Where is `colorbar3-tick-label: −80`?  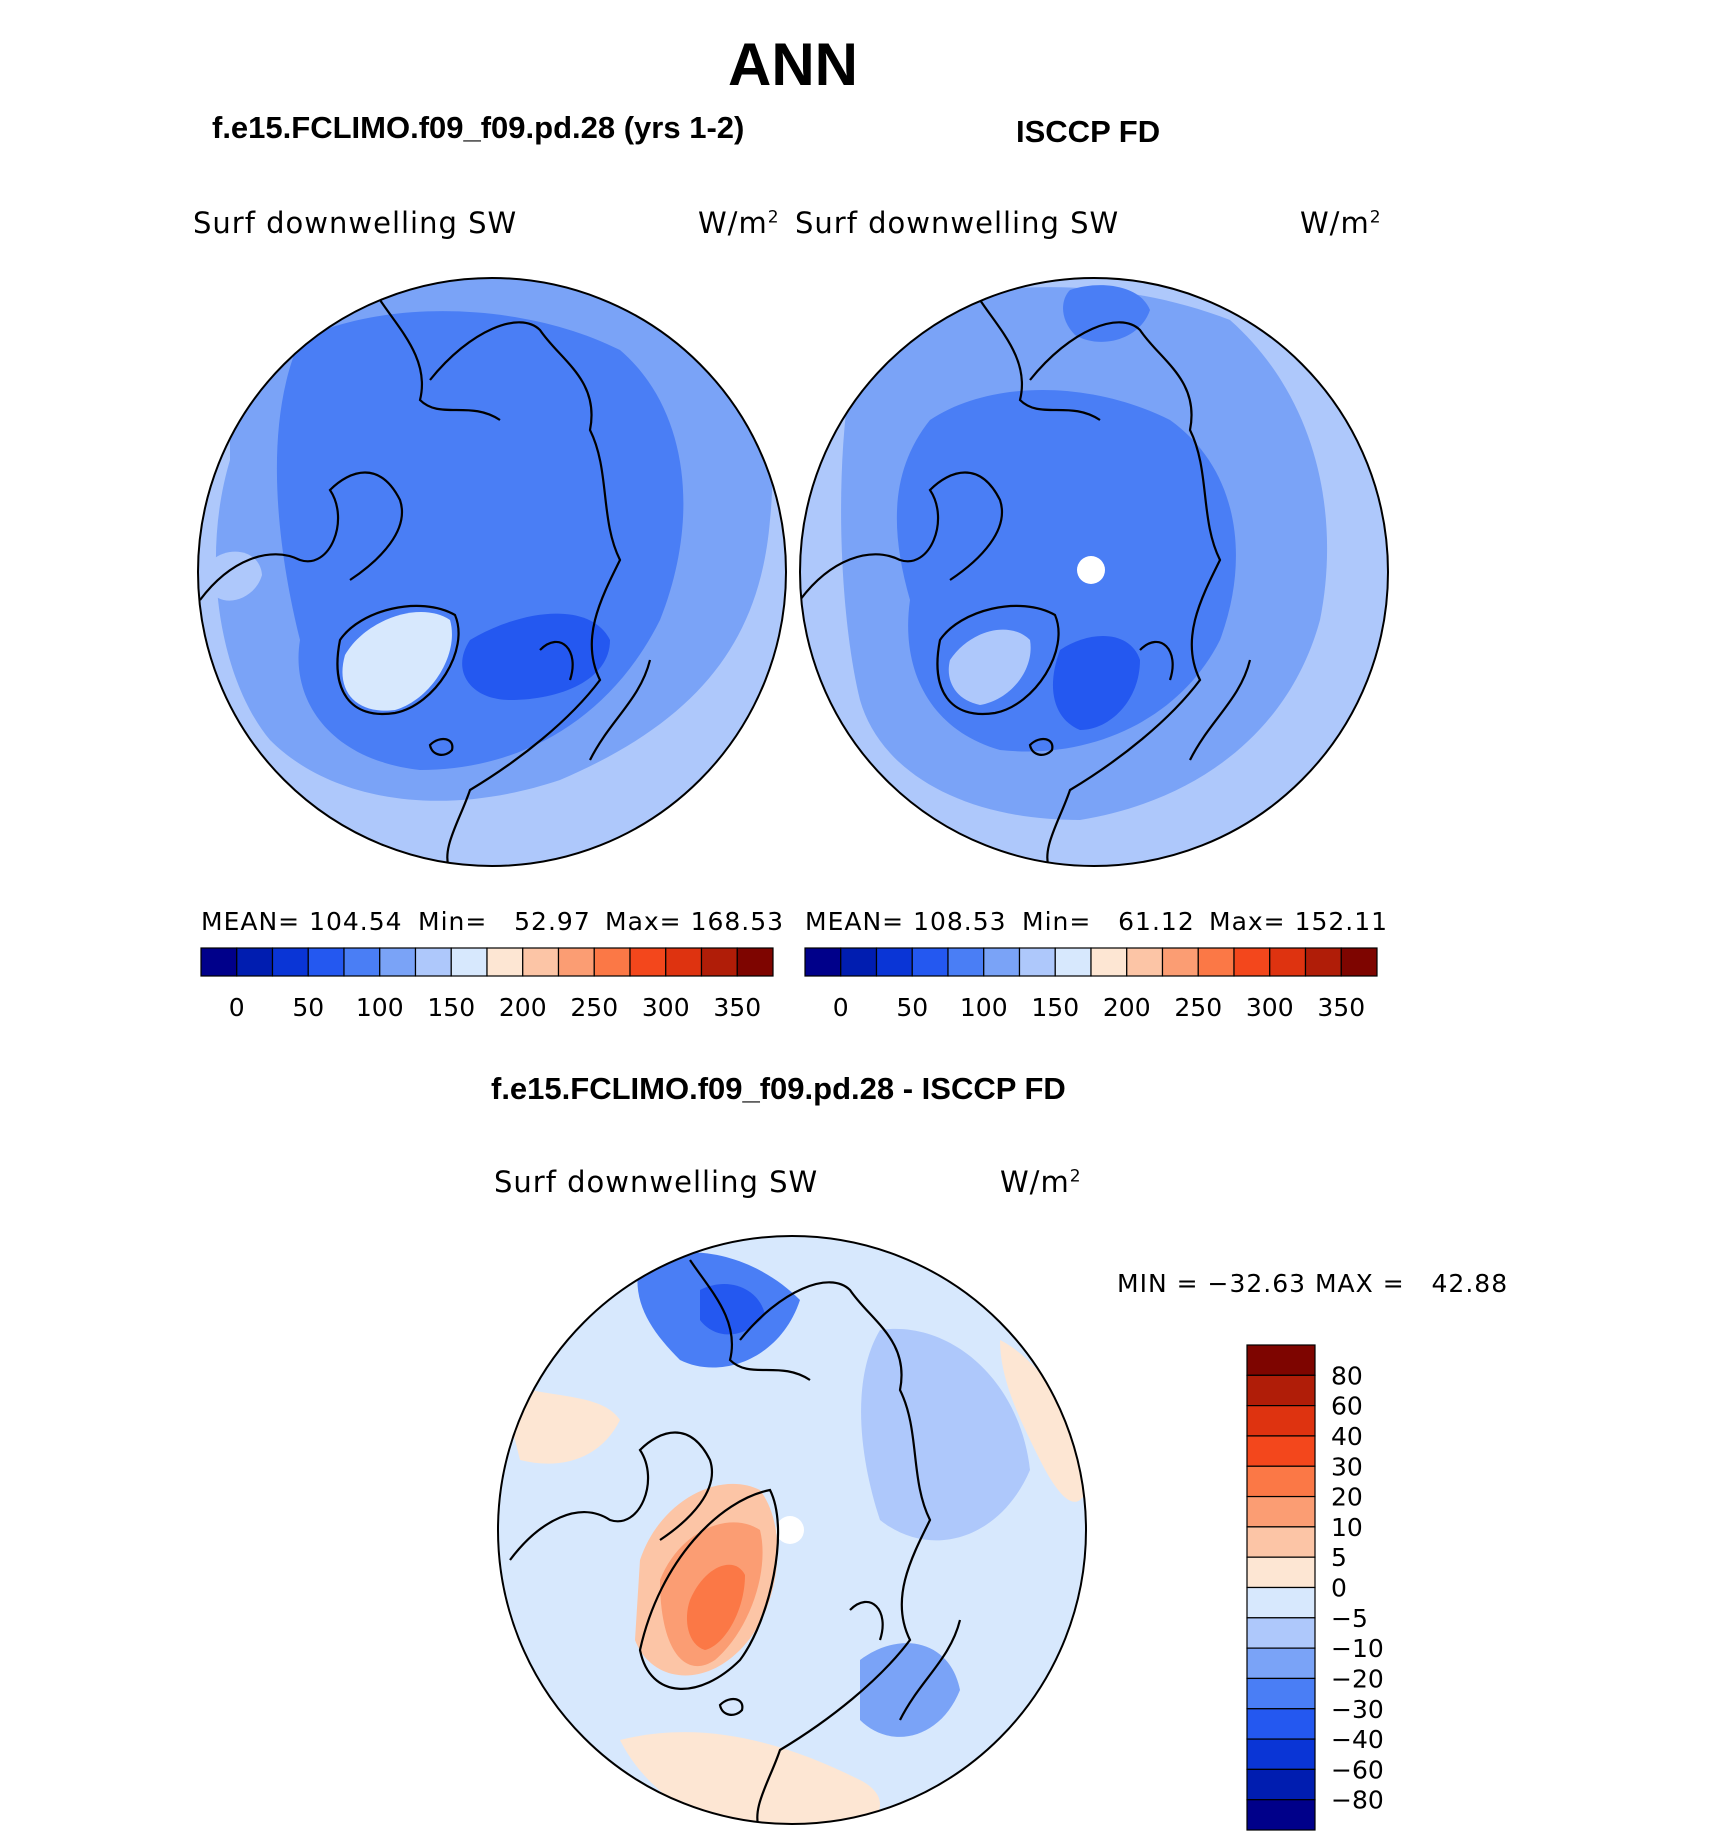 colorbar3-tick-label: −80 is located at coordinates (1357, 1800).